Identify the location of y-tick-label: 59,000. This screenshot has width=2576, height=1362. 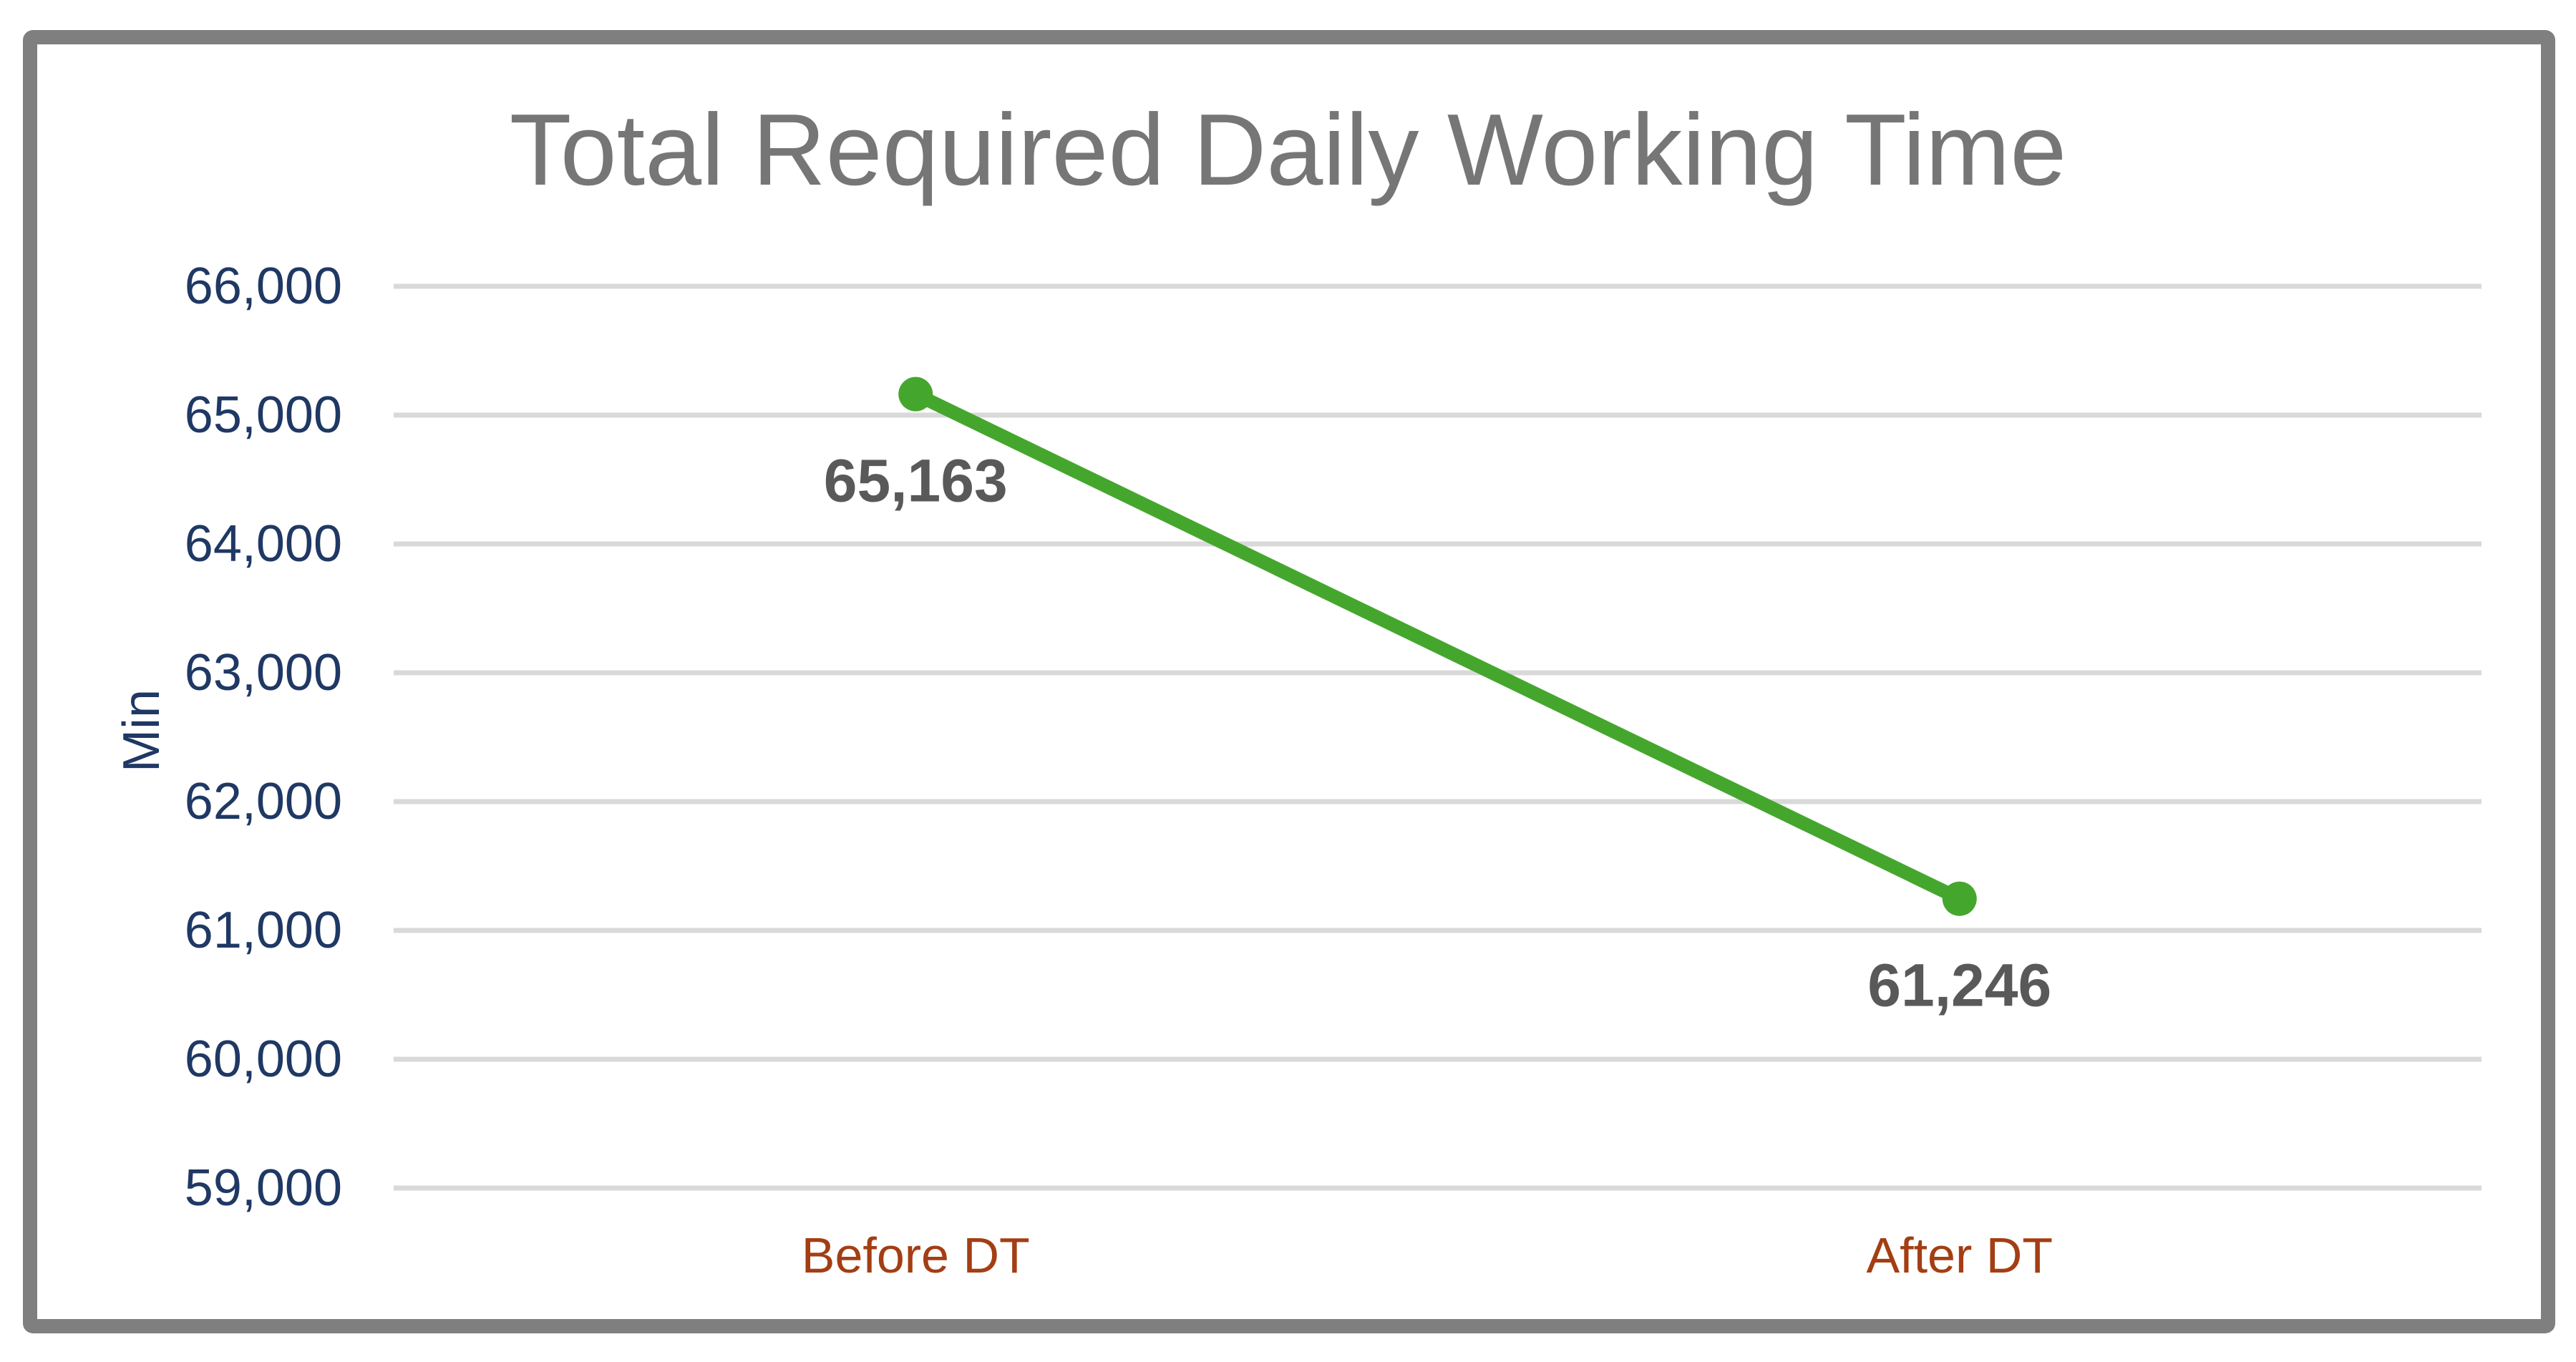
(263, 1188).